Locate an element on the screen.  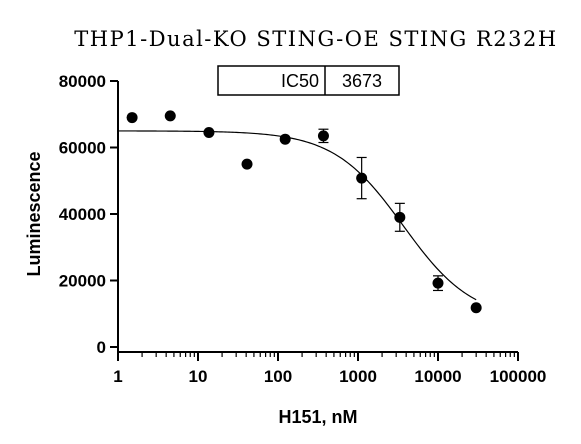
ic50-box-frame is located at coordinates (308, 80).